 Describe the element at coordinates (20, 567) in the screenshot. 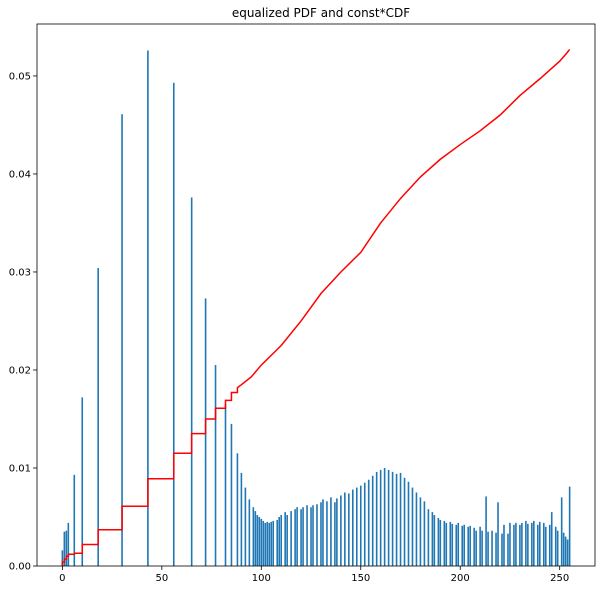

I see `y-tick-label-0: 0.00` at that location.